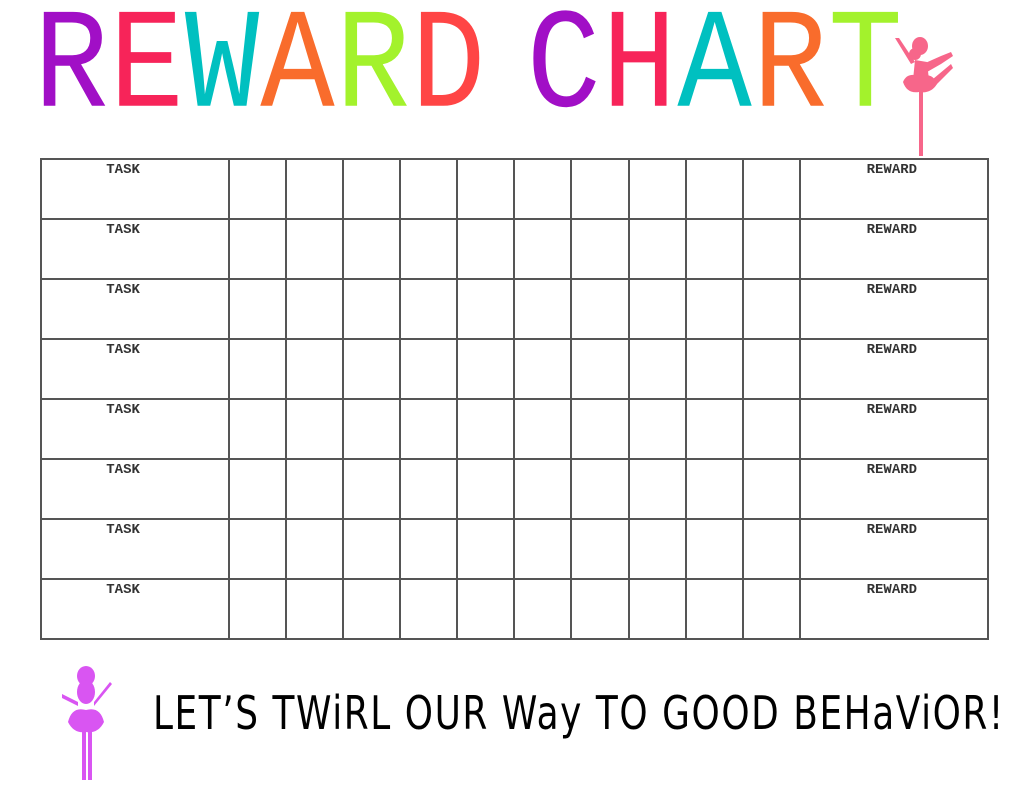  I want to click on reward-label: REWARD, so click(892, 410).